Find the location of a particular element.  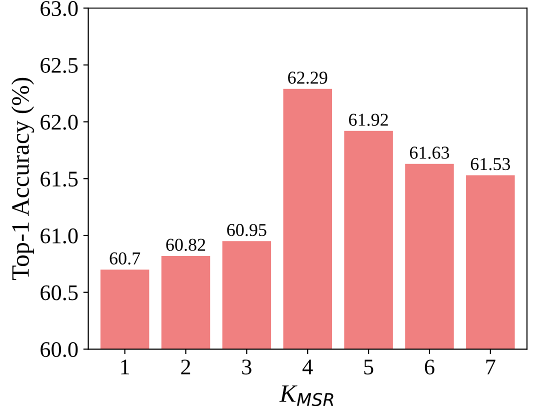

x-tick-label: 3 is located at coordinates (247, 367).